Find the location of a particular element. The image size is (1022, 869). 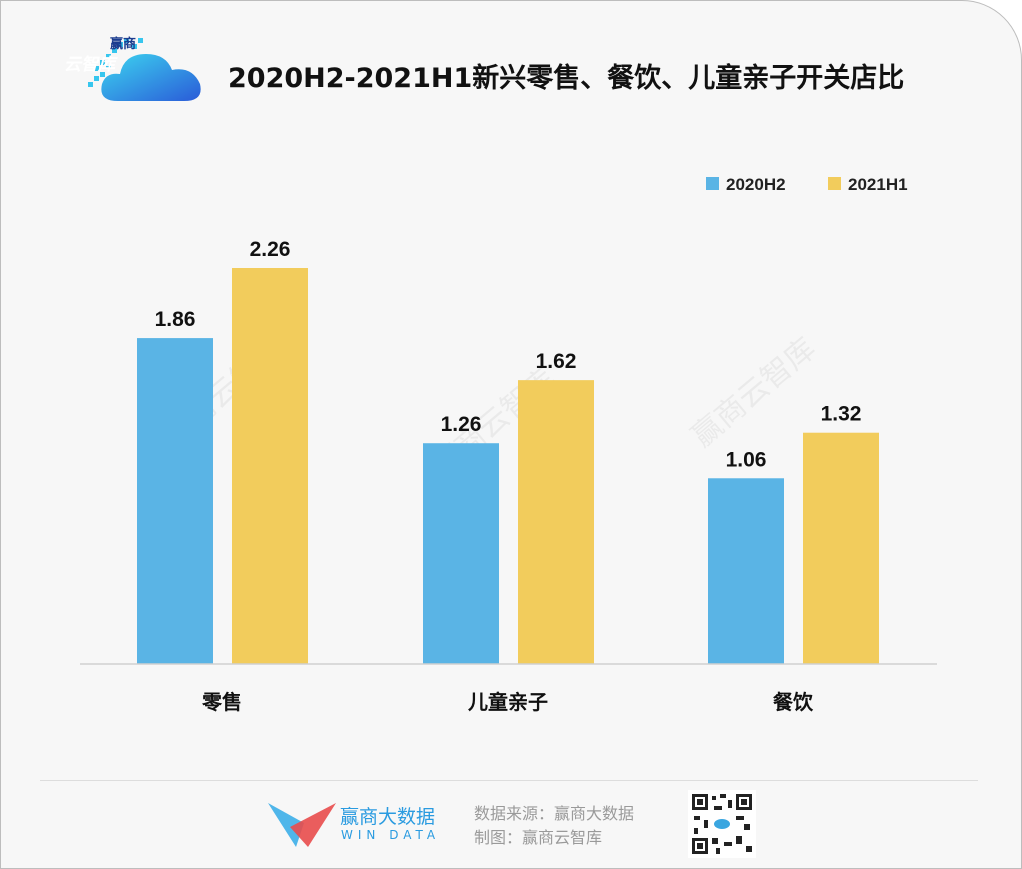

logo-text-2: 云智库 is located at coordinates (89, 65).